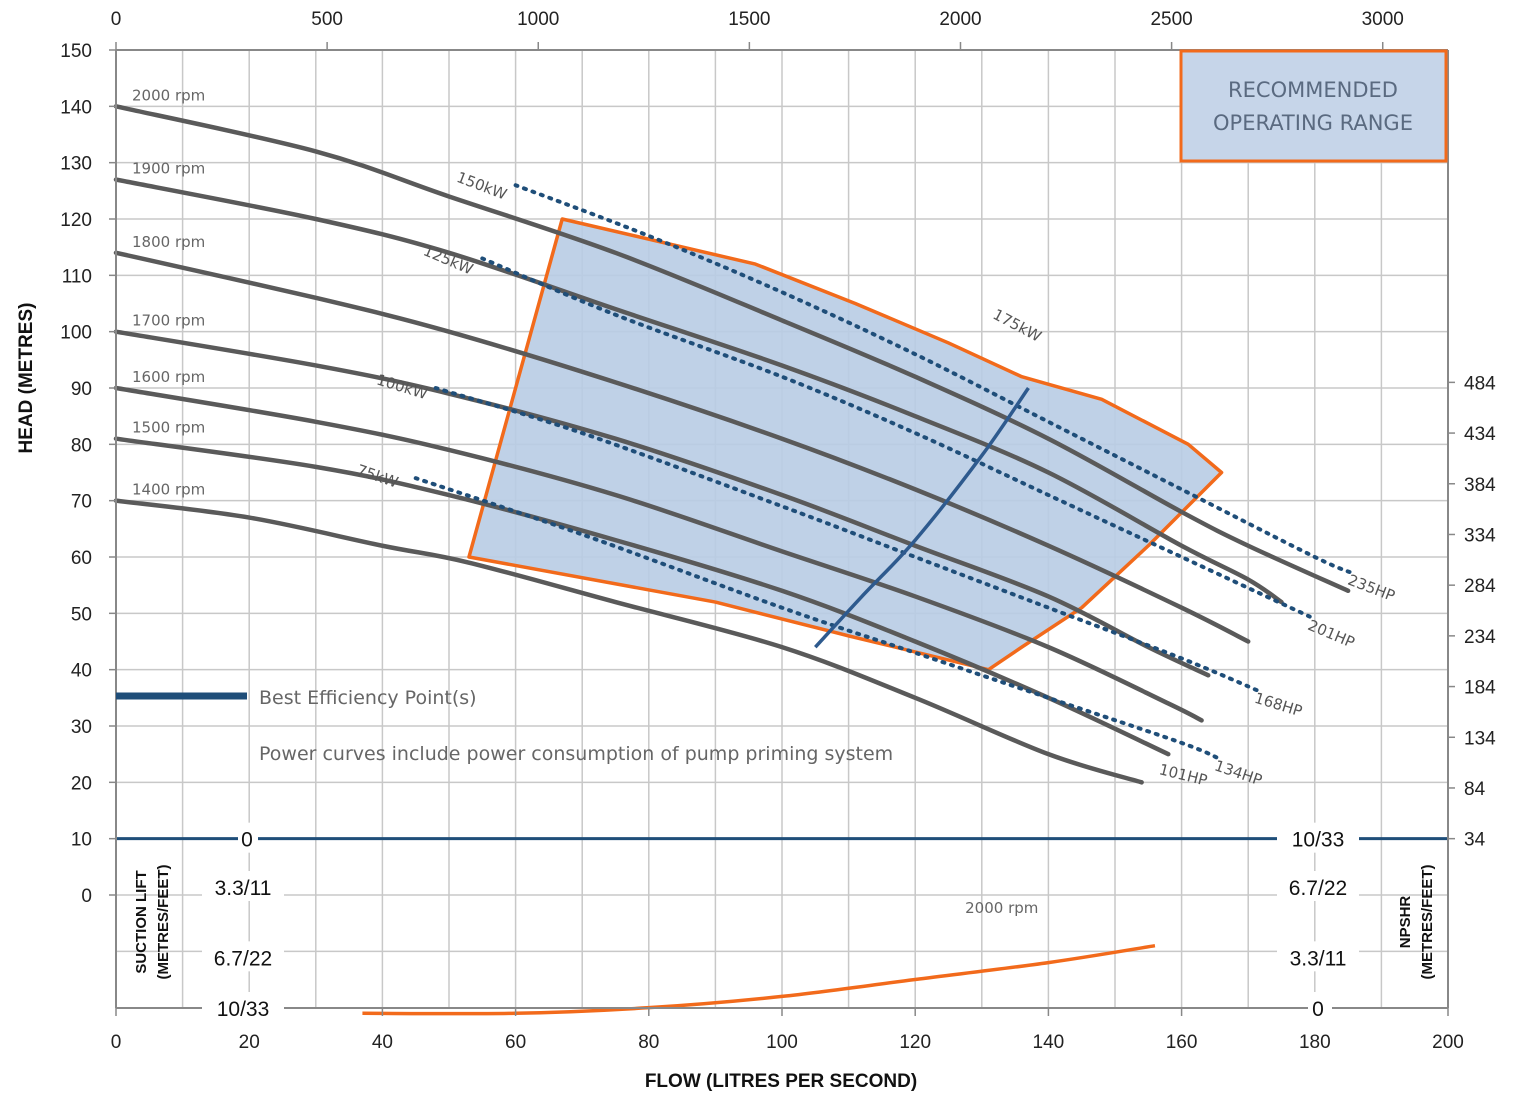  What do you see at coordinates (81, 671) in the screenshot?
I see `y-tick-label: 40` at bounding box center [81, 671].